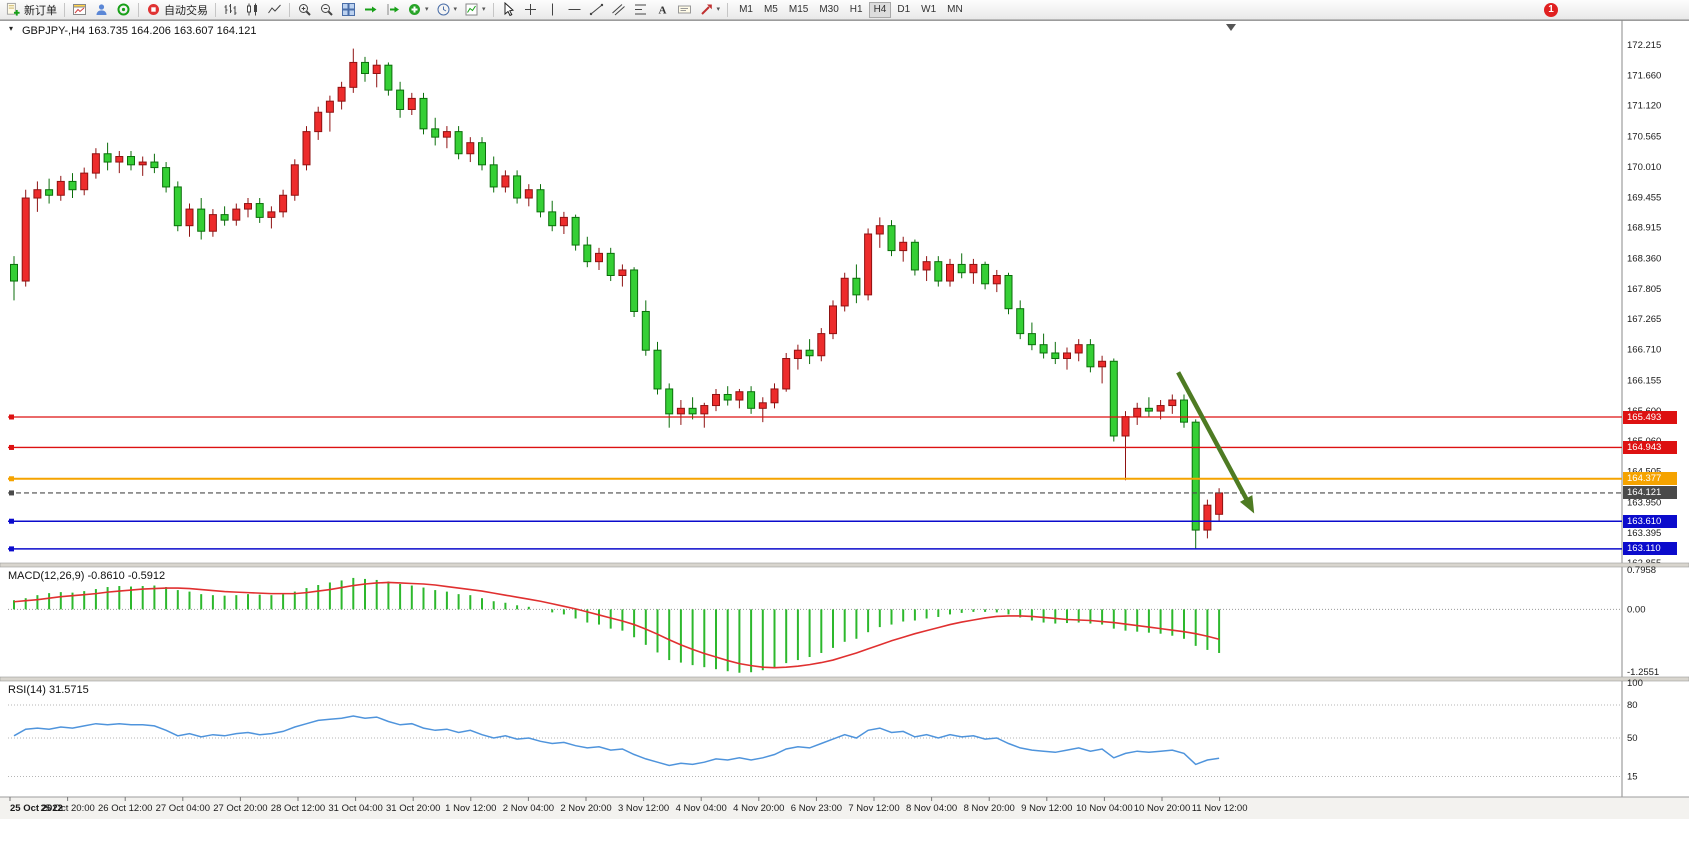  What do you see at coordinates (1650, 521) in the screenshot?
I see `price-tag: 163.610` at bounding box center [1650, 521].